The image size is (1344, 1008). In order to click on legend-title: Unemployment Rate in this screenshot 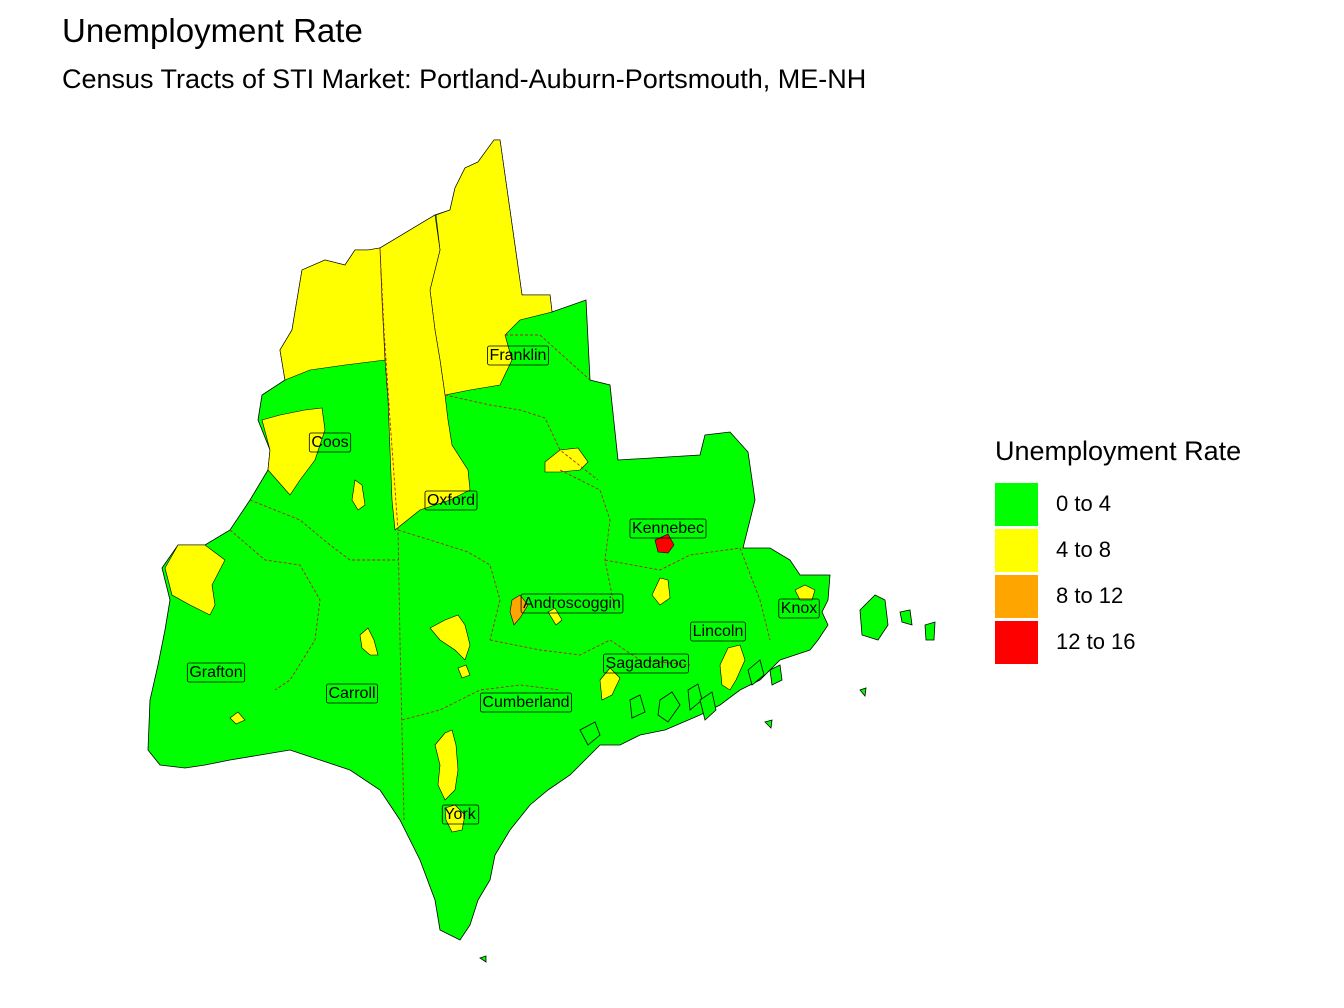, I will do `click(1118, 451)`.